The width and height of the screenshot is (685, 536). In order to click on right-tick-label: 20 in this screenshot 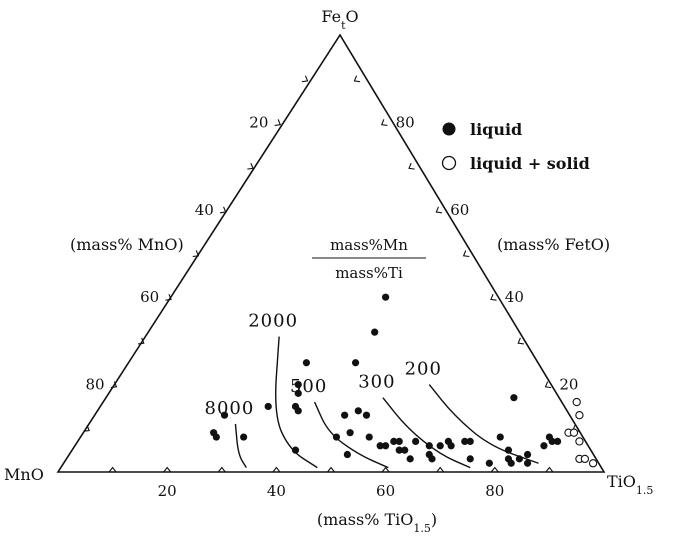, I will do `click(568, 385)`.